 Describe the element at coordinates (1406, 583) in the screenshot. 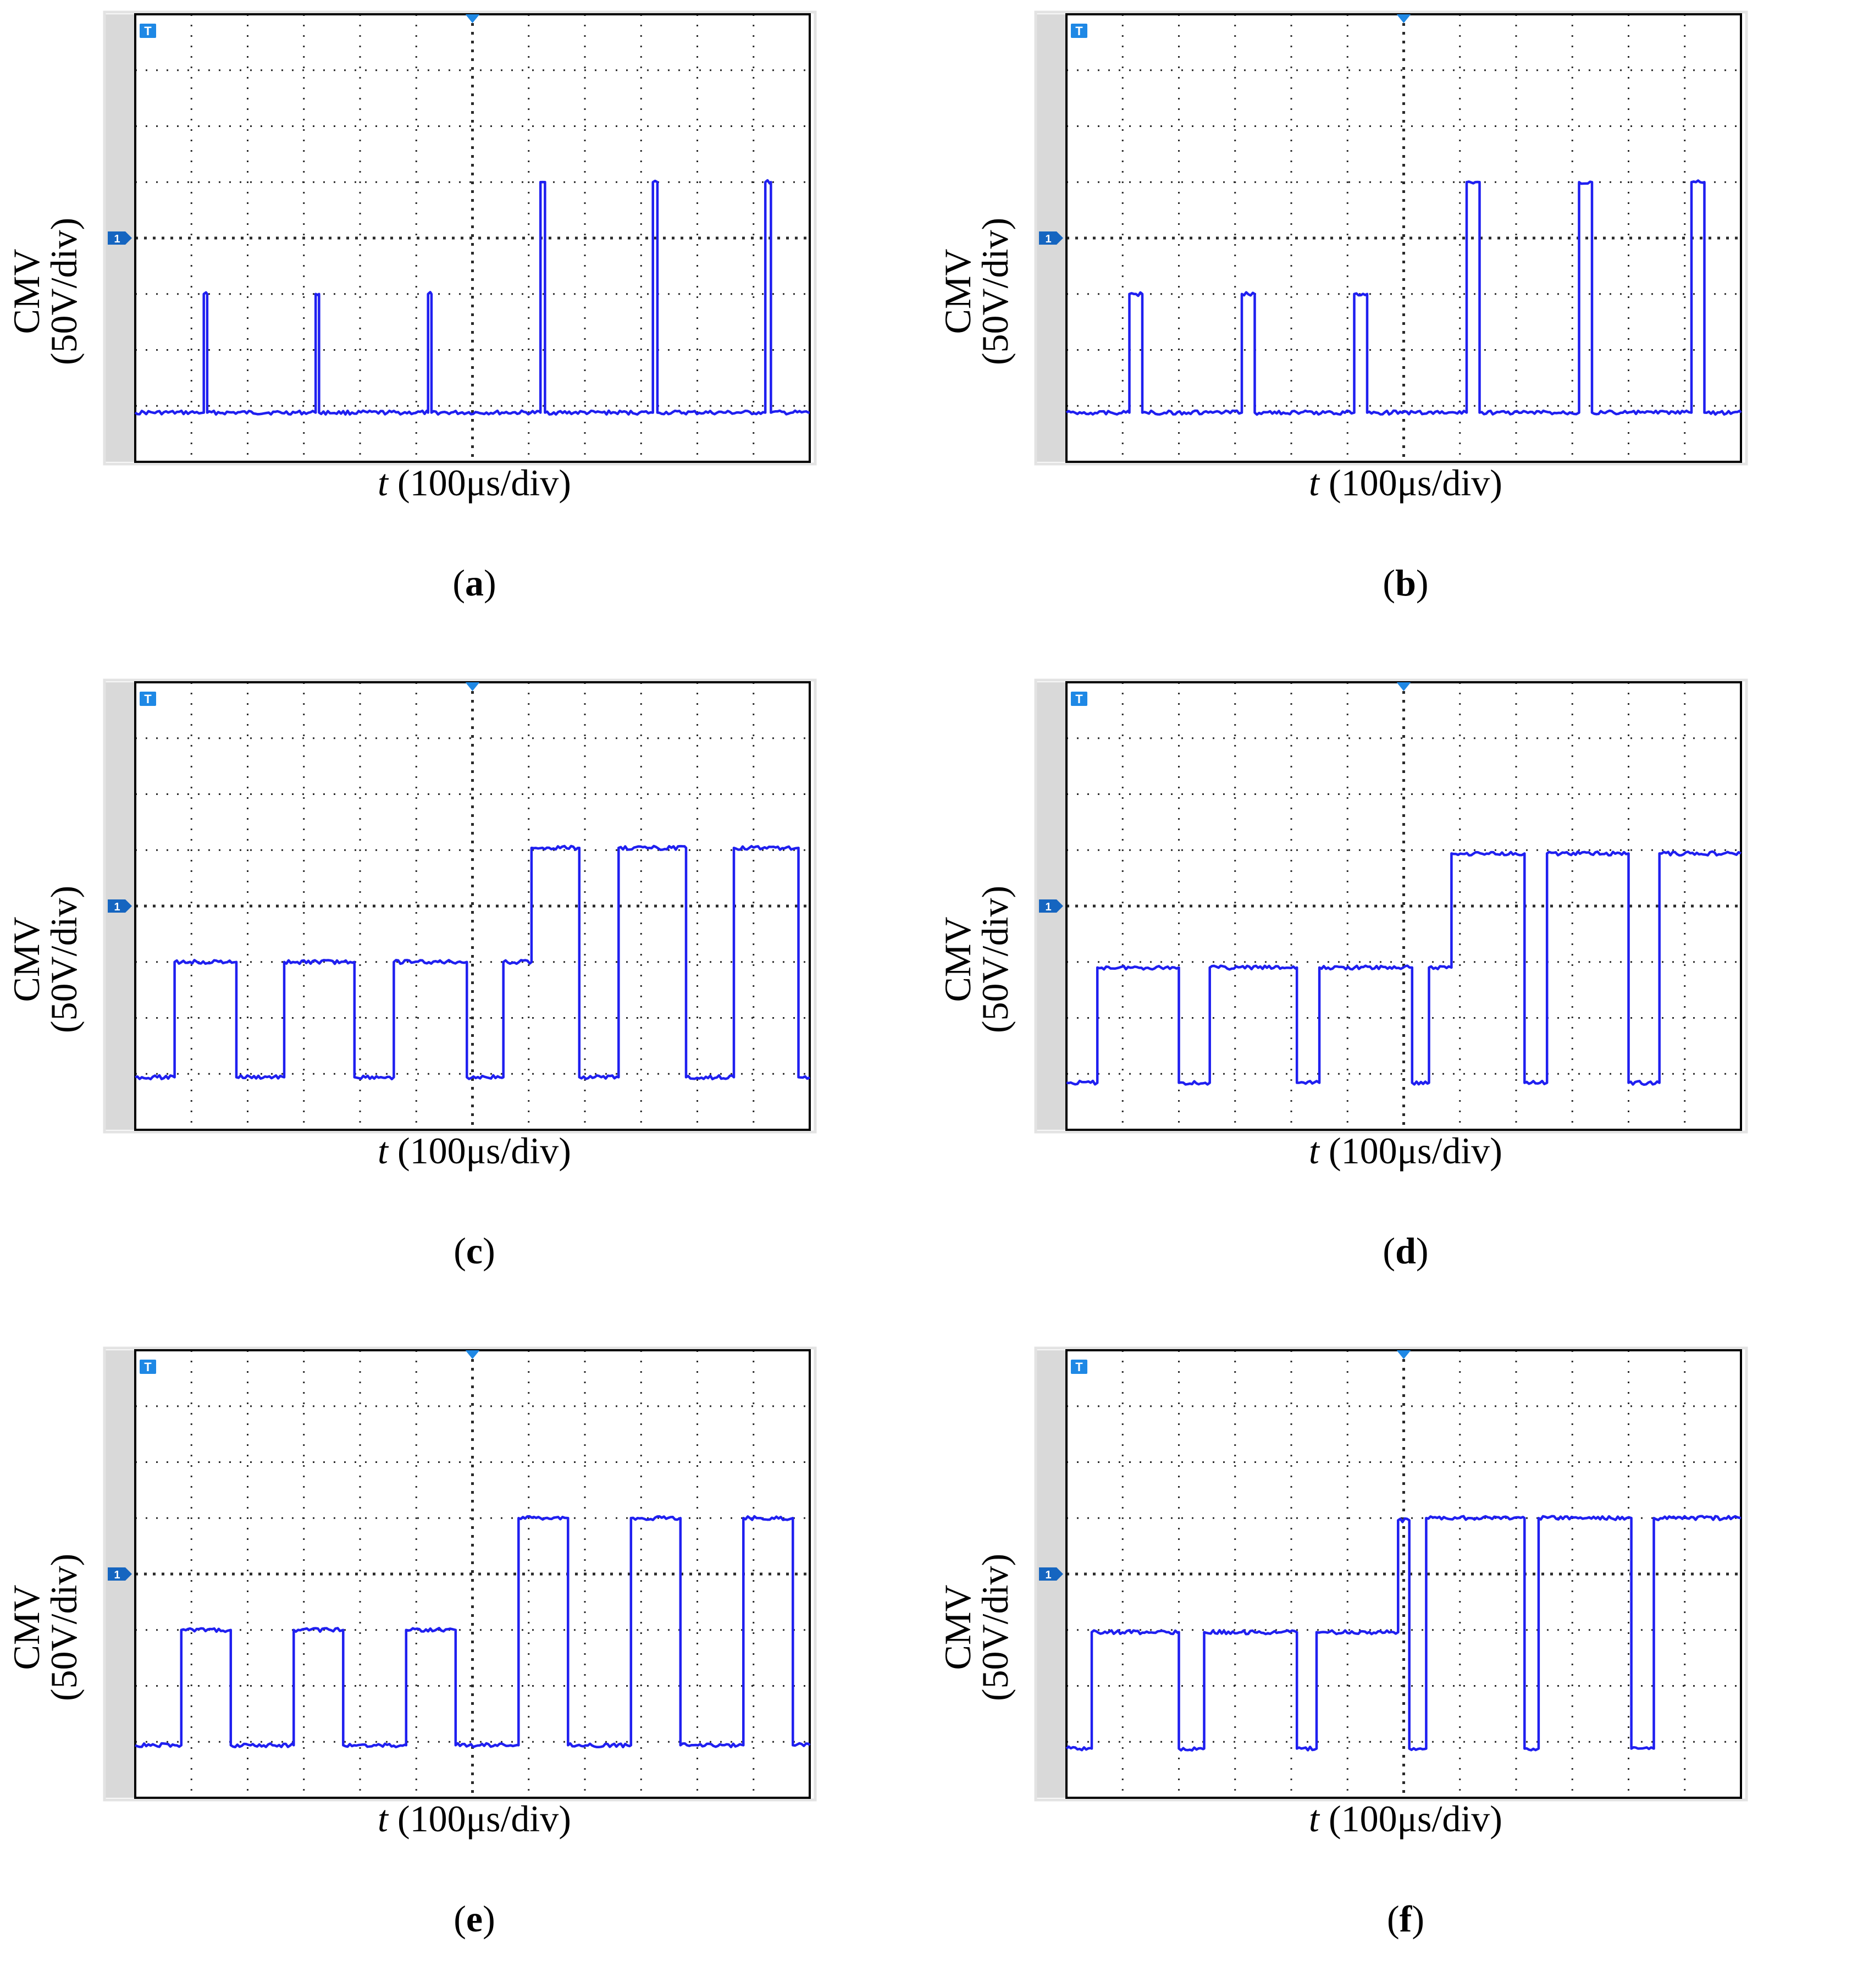

I see `panel-caption: (b)` at that location.